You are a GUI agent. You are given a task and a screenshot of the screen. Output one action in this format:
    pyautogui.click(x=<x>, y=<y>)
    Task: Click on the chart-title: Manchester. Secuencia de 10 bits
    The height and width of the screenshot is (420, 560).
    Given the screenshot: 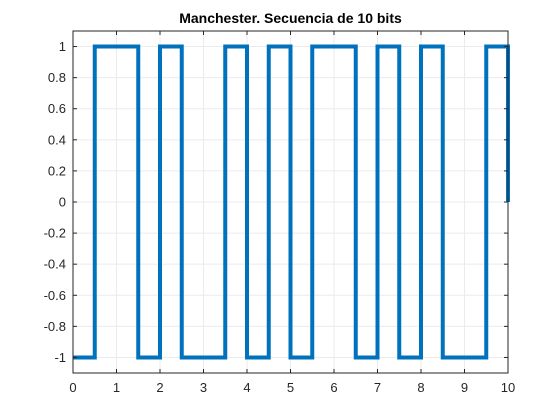 What is the action you would take?
    pyautogui.click(x=290, y=18)
    